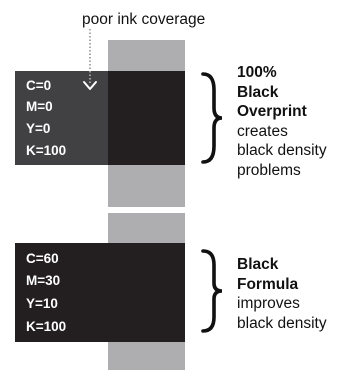  Describe the element at coordinates (43, 280) in the screenshot. I see `magenta-value: M=30` at that location.